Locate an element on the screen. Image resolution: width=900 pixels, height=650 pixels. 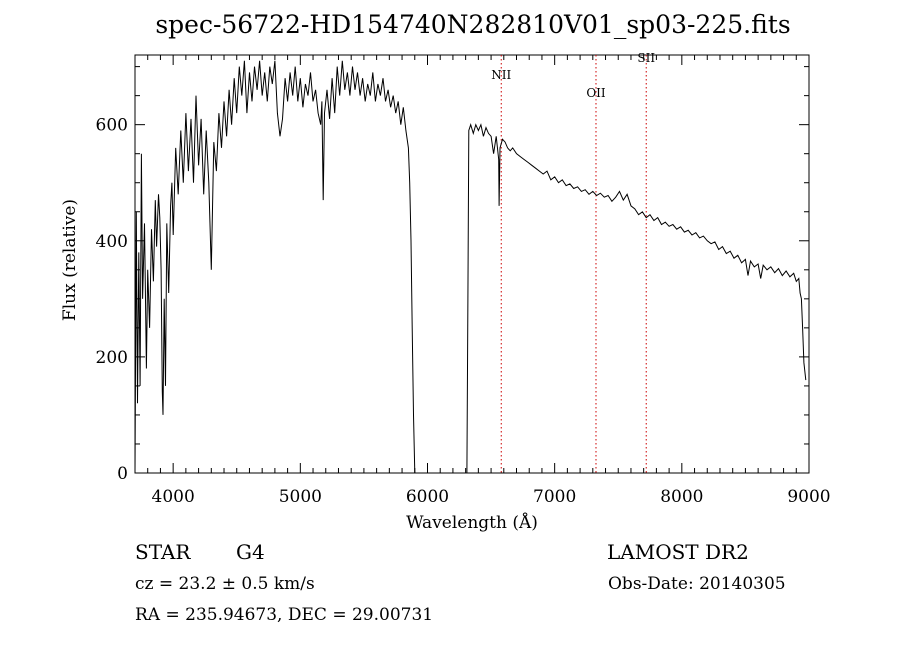
y-tick-label: 200 is located at coordinates (112, 358).